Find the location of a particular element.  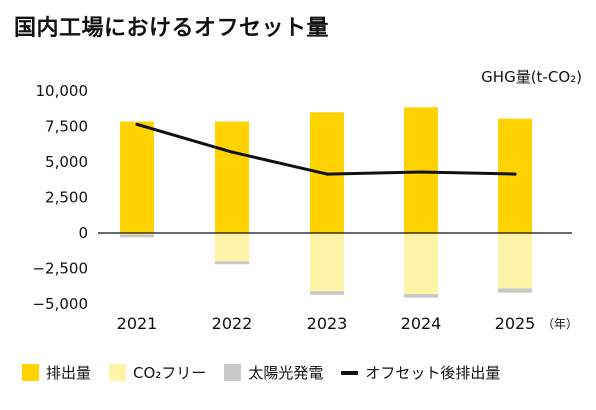

x-tick-label: 2025 is located at coordinates (515, 323).